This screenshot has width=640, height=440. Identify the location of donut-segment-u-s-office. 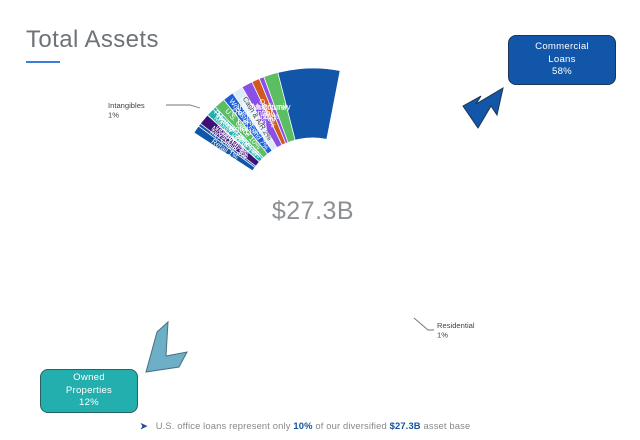
(238, 126).